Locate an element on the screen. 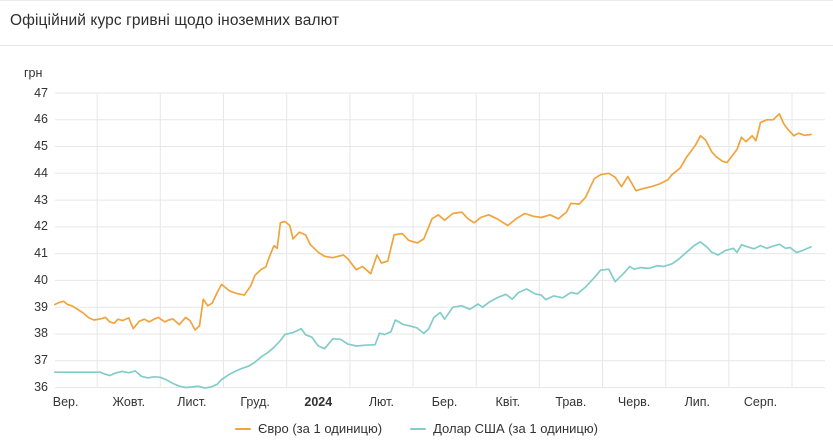  y-tick-label: 44 is located at coordinates (41, 172).